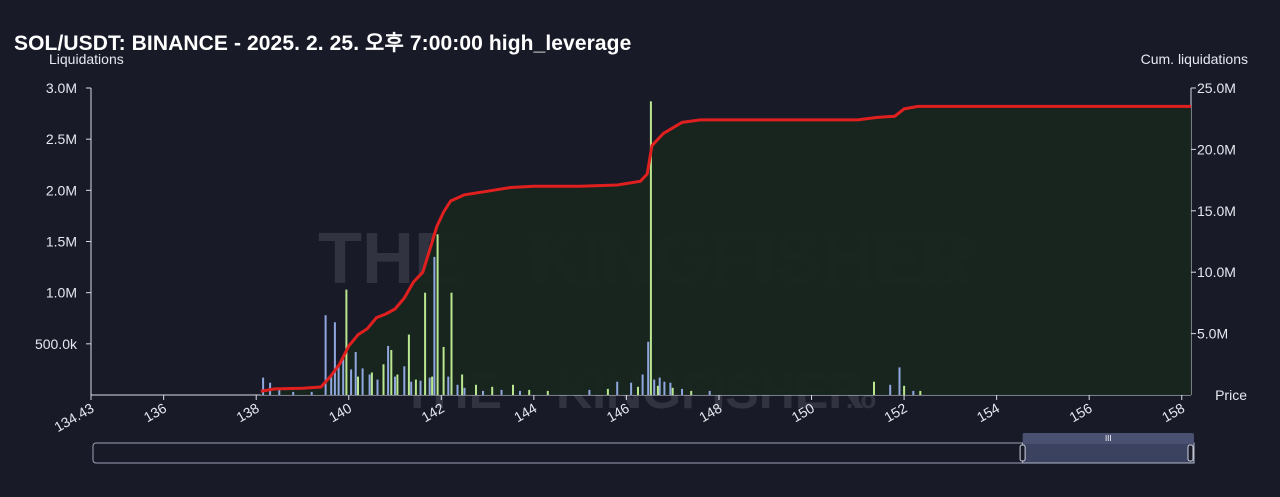 The height and width of the screenshot is (497, 1280). I want to click on y-tick-label: 1.5M, so click(61, 242).